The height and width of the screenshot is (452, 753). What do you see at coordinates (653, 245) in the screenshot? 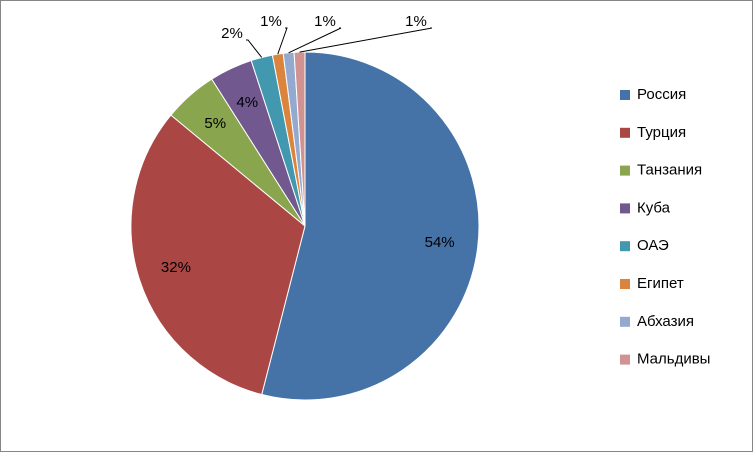
I see `legend-label: ОАЭ` at bounding box center [653, 245].